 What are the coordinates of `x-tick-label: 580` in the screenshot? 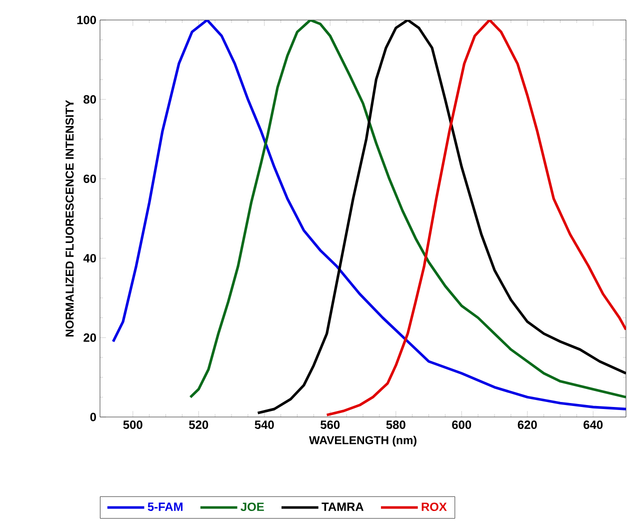 It's located at (396, 424).